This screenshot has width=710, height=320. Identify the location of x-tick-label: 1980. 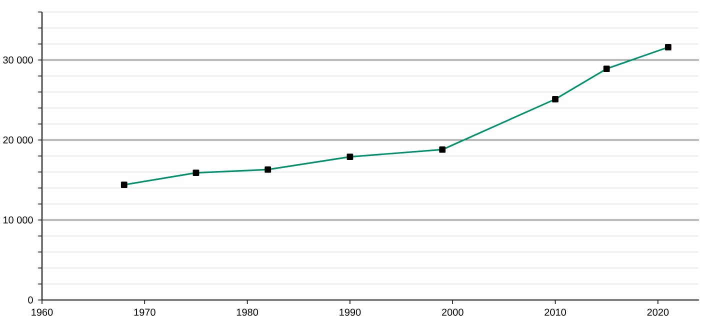
(247, 312).